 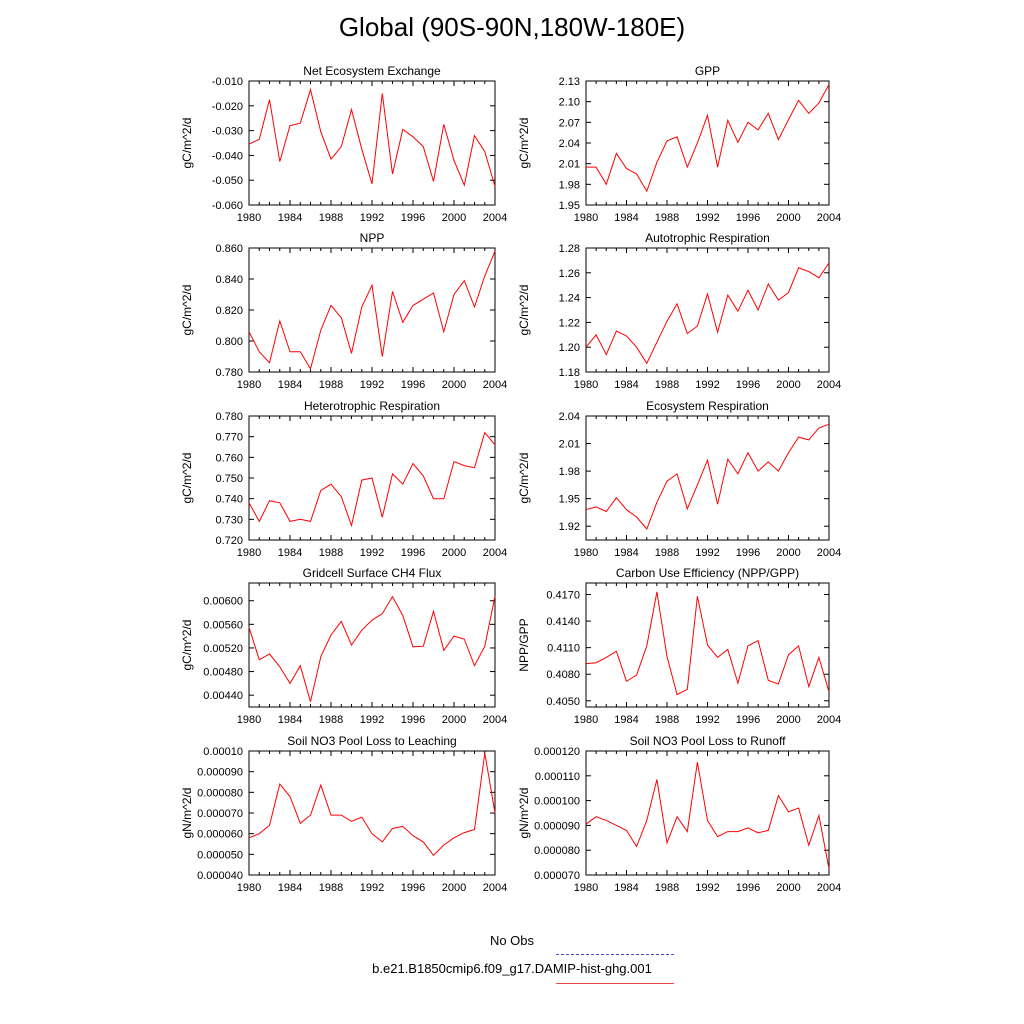 I want to click on panel-title: Ecosystem Respiration, so click(x=707, y=406).